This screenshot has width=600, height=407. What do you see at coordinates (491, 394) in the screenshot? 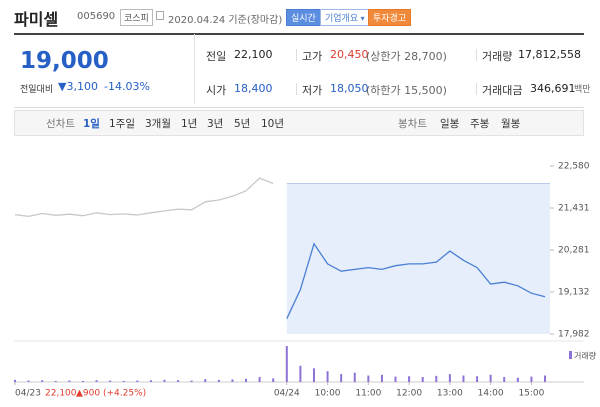
I see `x-tick-label: 14:00` at bounding box center [491, 394].